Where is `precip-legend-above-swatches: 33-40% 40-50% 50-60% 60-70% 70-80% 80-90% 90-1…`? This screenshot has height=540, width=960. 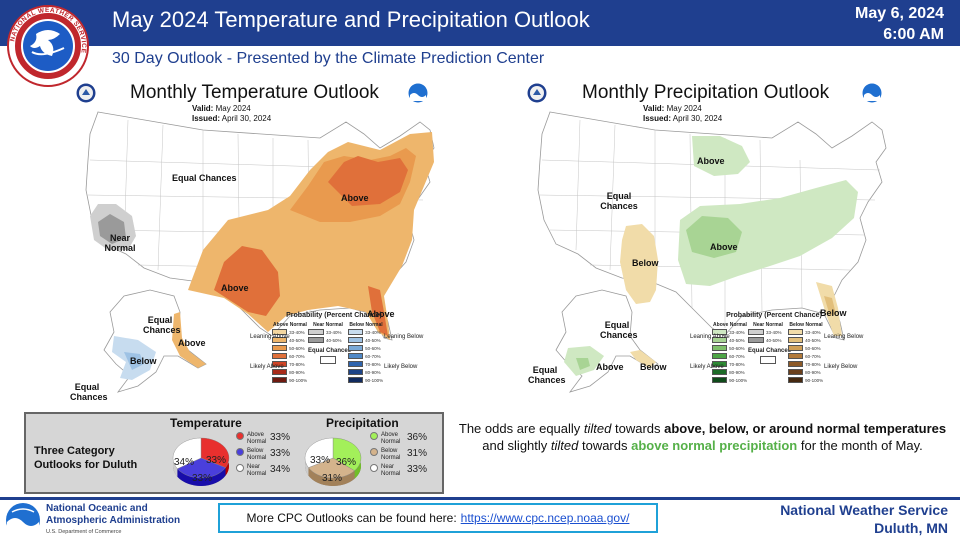 precip-legend-above-swatches: 33-40% 40-50% 50-60% 60-70% 70-80% 80-90% 90-1… is located at coordinates (730, 356).